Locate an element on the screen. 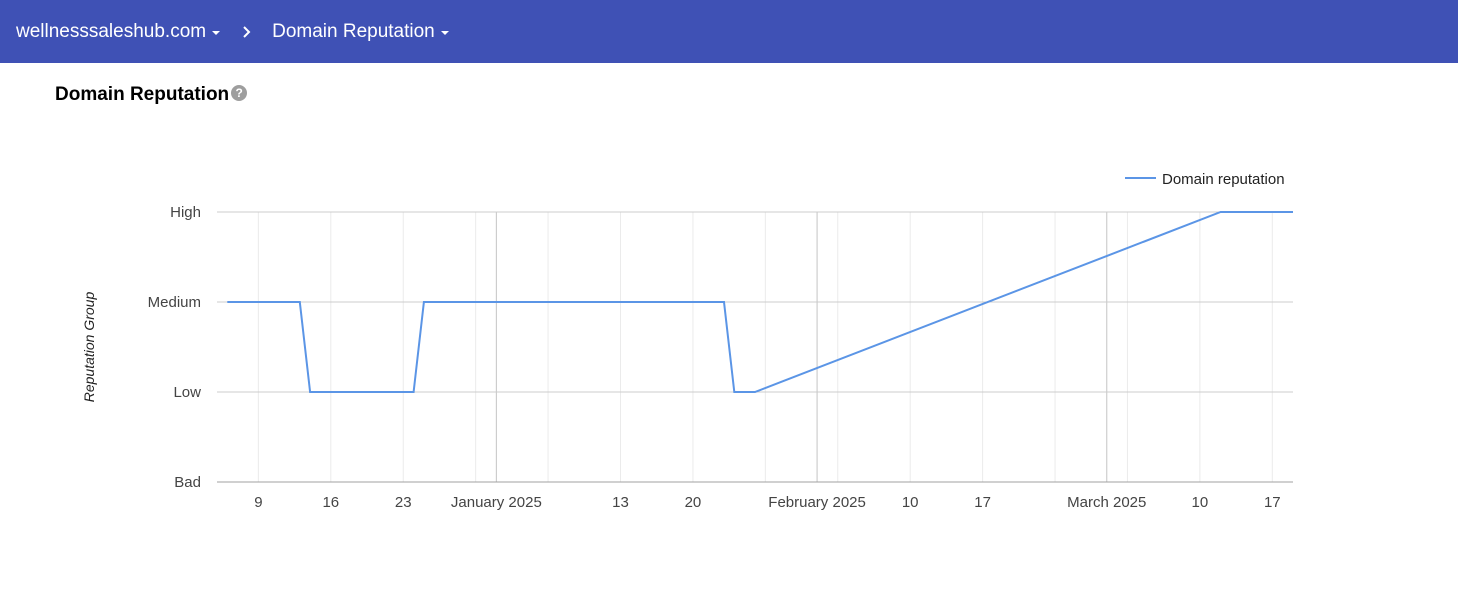  domain-selector: wellnesssaleshub.com is located at coordinates (118, 31).